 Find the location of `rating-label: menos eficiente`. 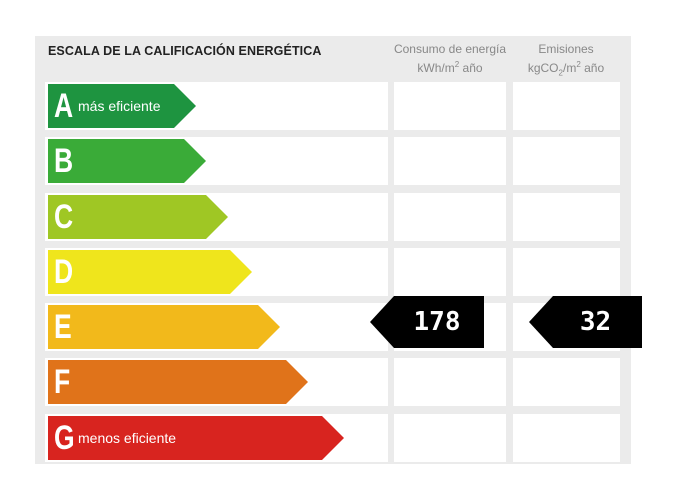

rating-label: menos eficiente is located at coordinates (127, 438).